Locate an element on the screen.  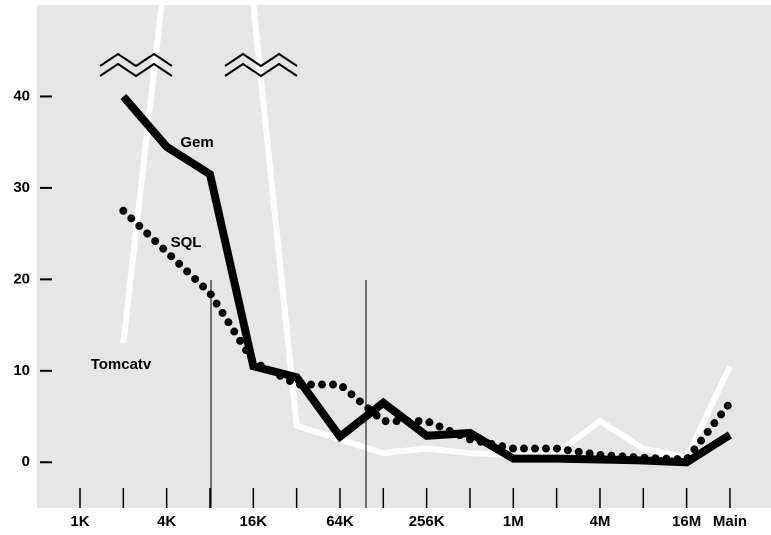
x-tick-label: 1K is located at coordinates (79, 521).